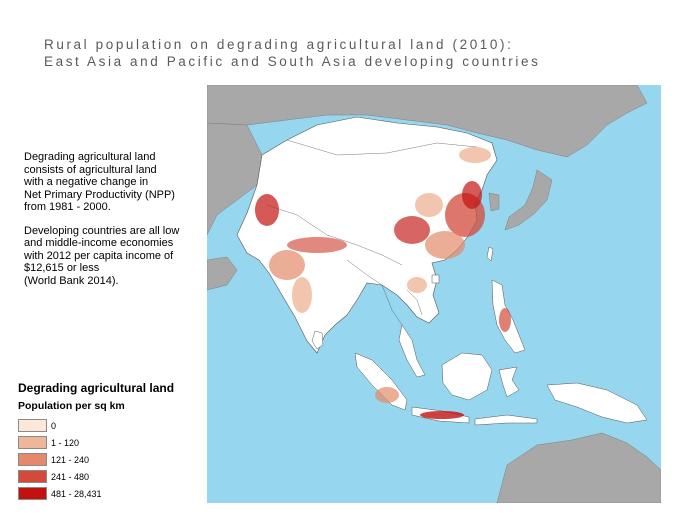 This screenshot has height=529, width=685. What do you see at coordinates (528, 200) in the screenshot?
I see `land-japan` at bounding box center [528, 200].